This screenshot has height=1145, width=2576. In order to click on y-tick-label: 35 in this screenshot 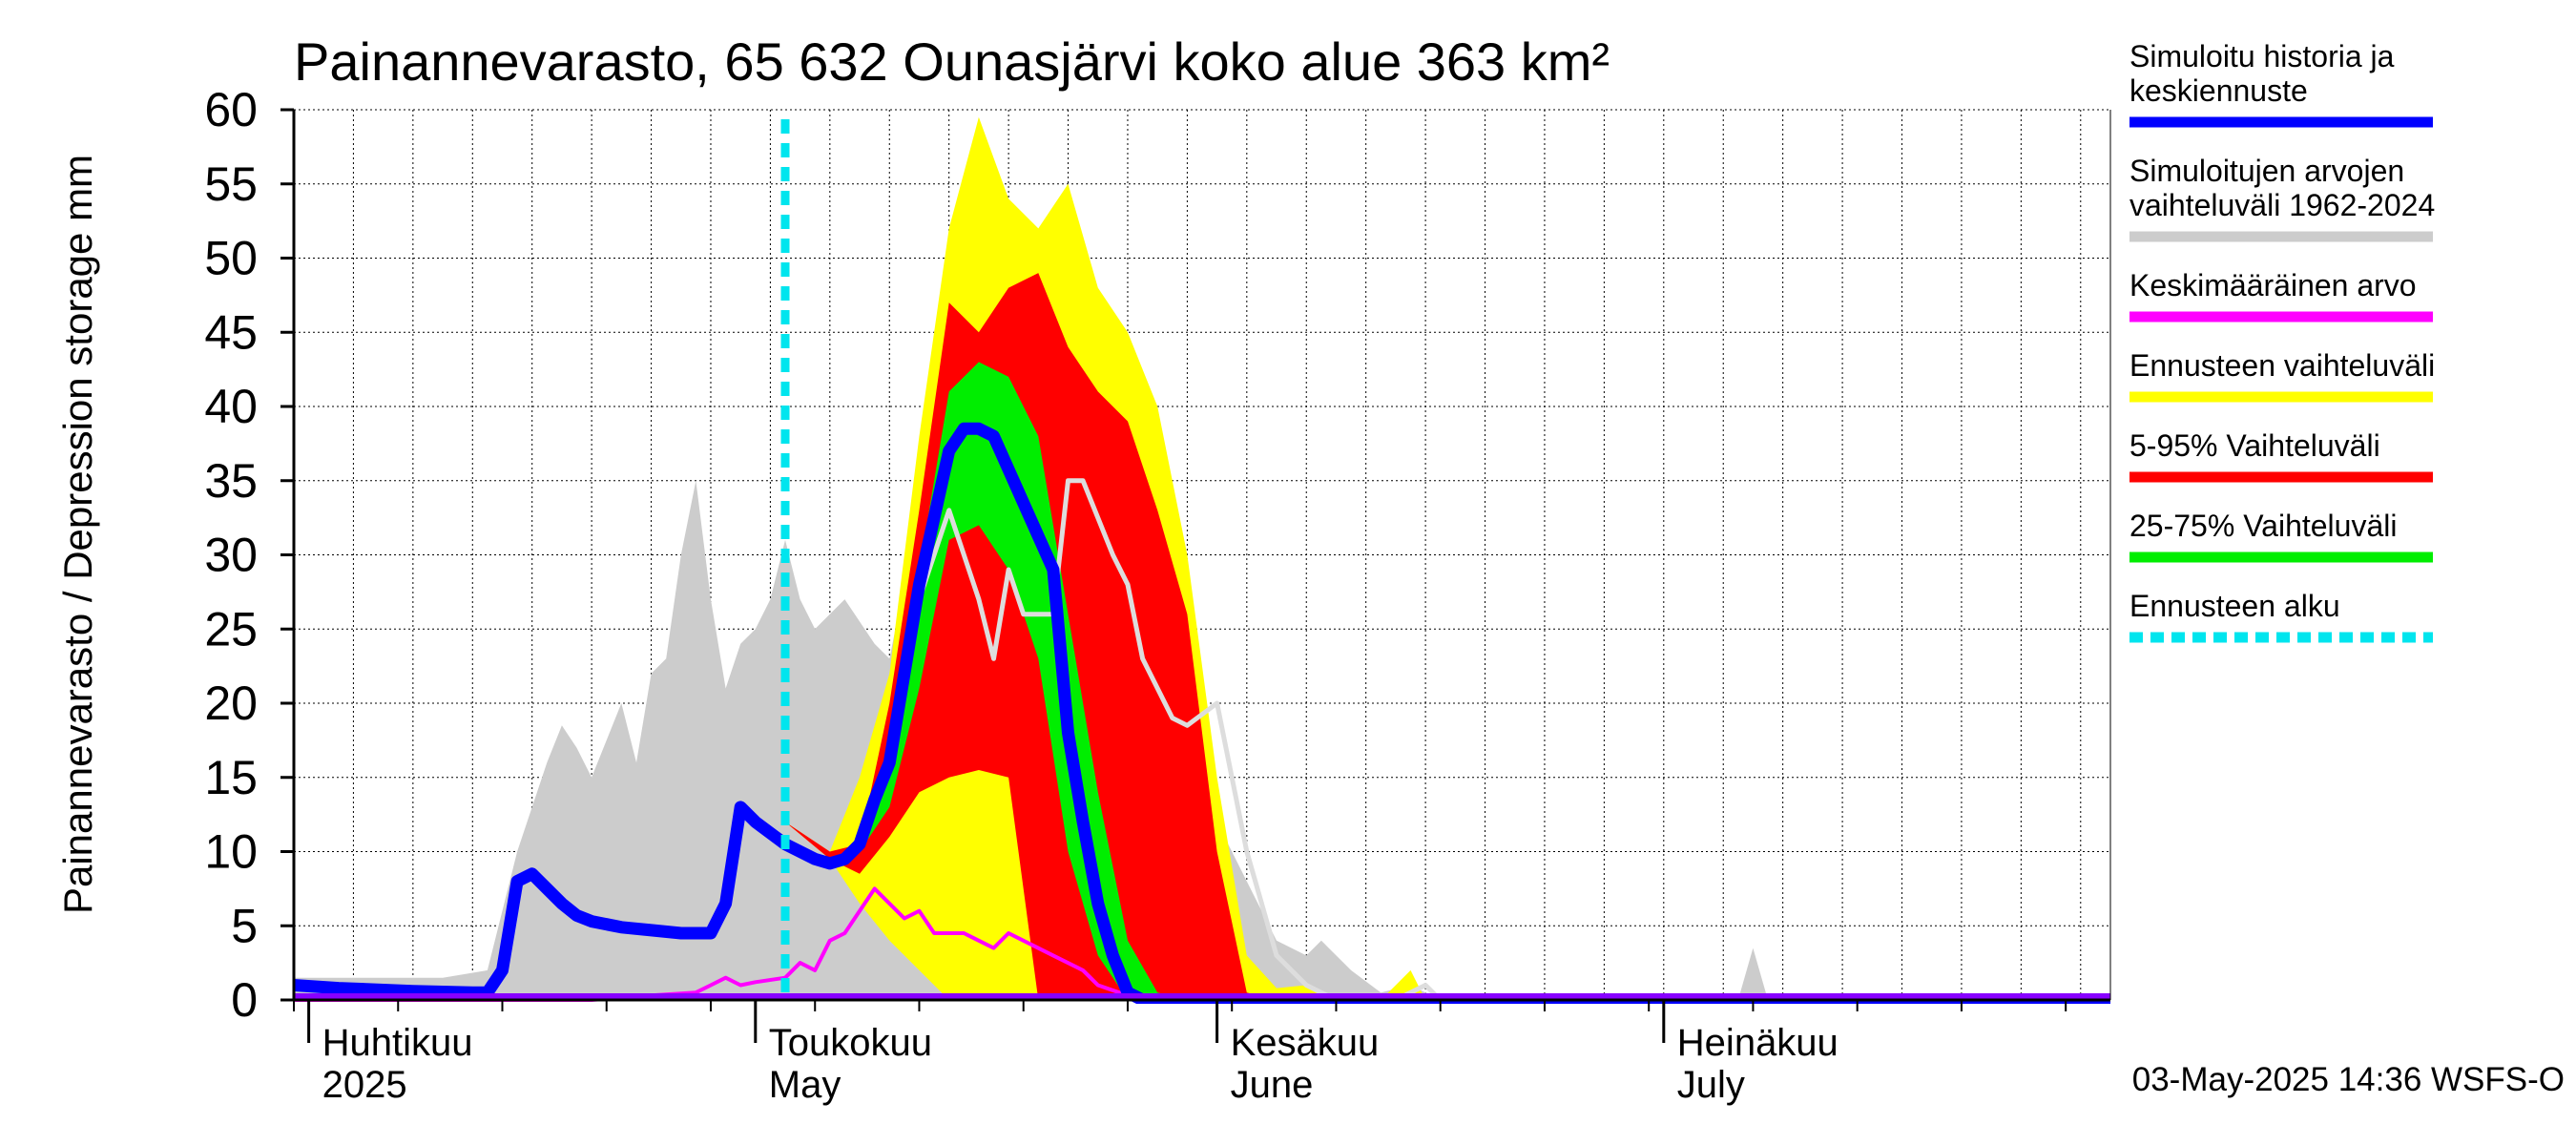, I will do `click(231, 481)`.